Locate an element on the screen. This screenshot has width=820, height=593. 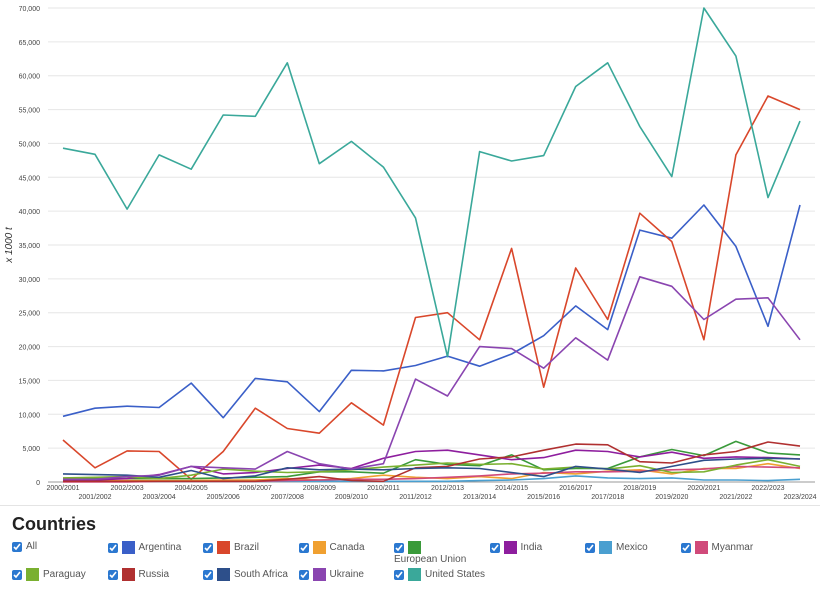
legend-label: Canada is located at coordinates (347, 547).